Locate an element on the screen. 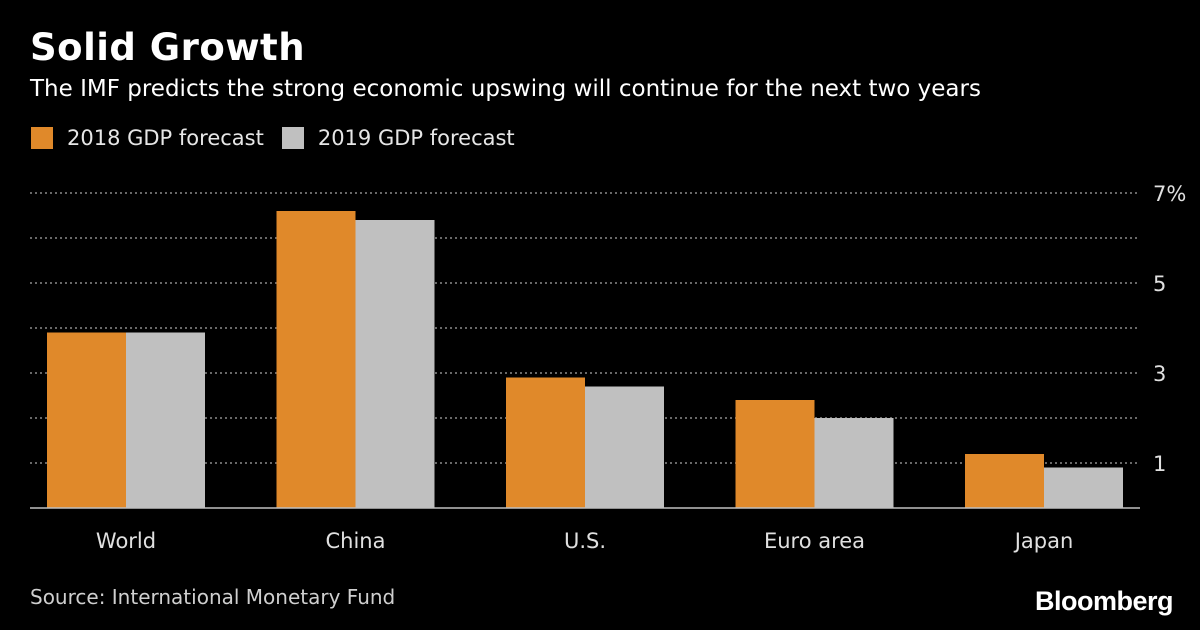  source-note: Source: International Monetary Fund is located at coordinates (213, 597).